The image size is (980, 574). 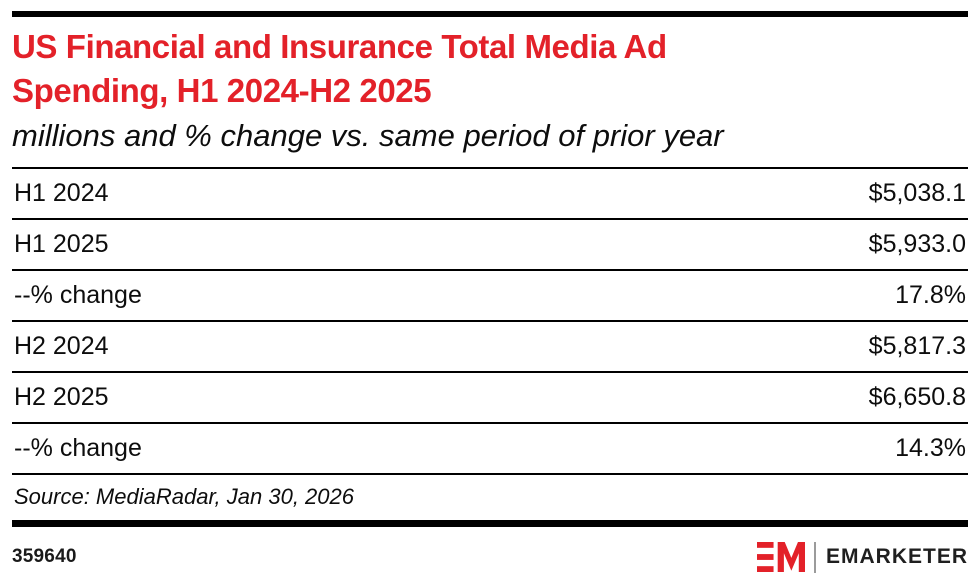 What do you see at coordinates (917, 397) in the screenshot?
I see `row-value: $6,650.8` at bounding box center [917, 397].